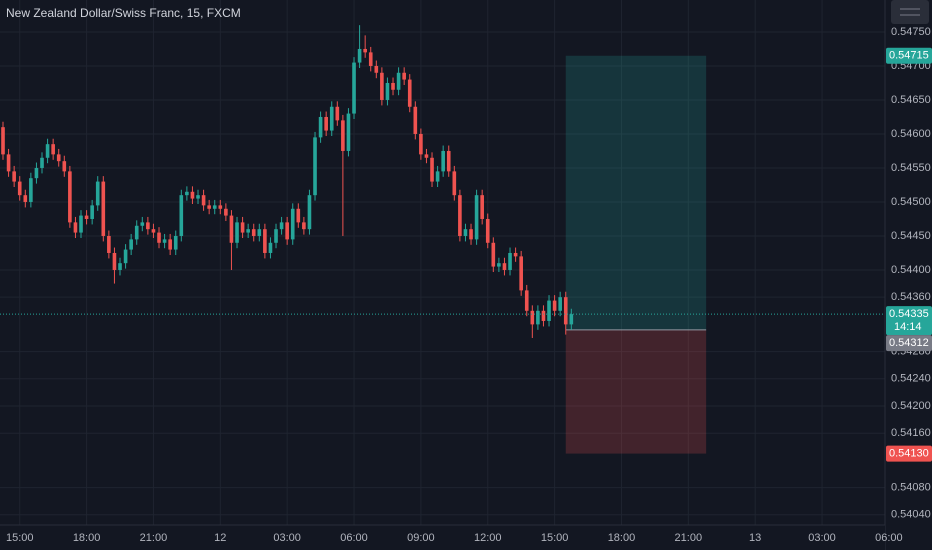 The height and width of the screenshot is (550, 932). I want to click on last-price-label-box, so click(909, 321).